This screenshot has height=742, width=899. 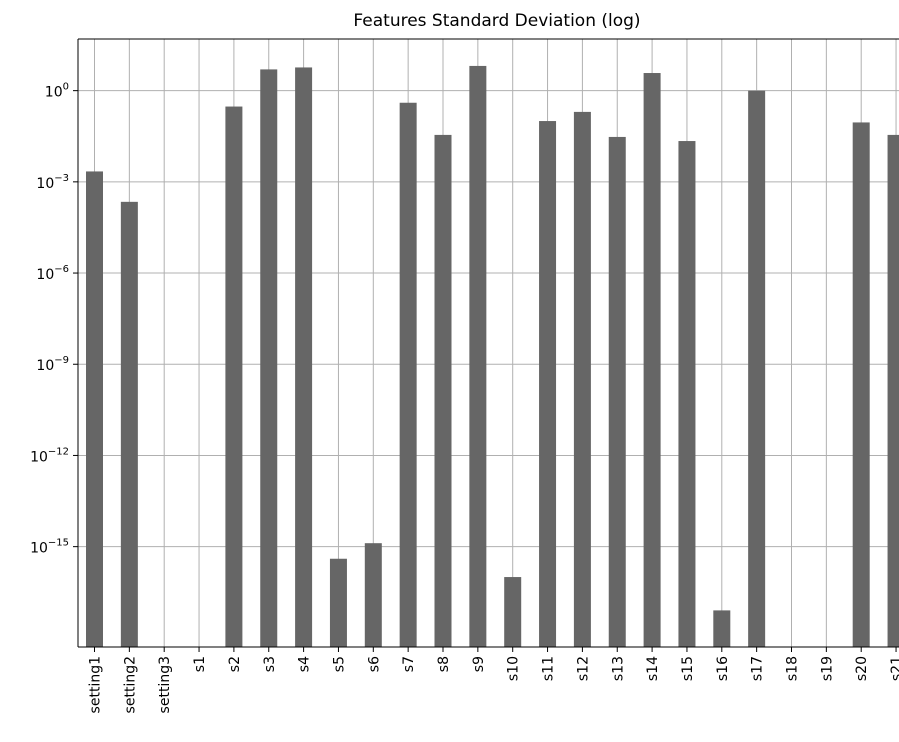 What do you see at coordinates (894, 668) in the screenshot?
I see `x-tick-label: s21` at bounding box center [894, 668].